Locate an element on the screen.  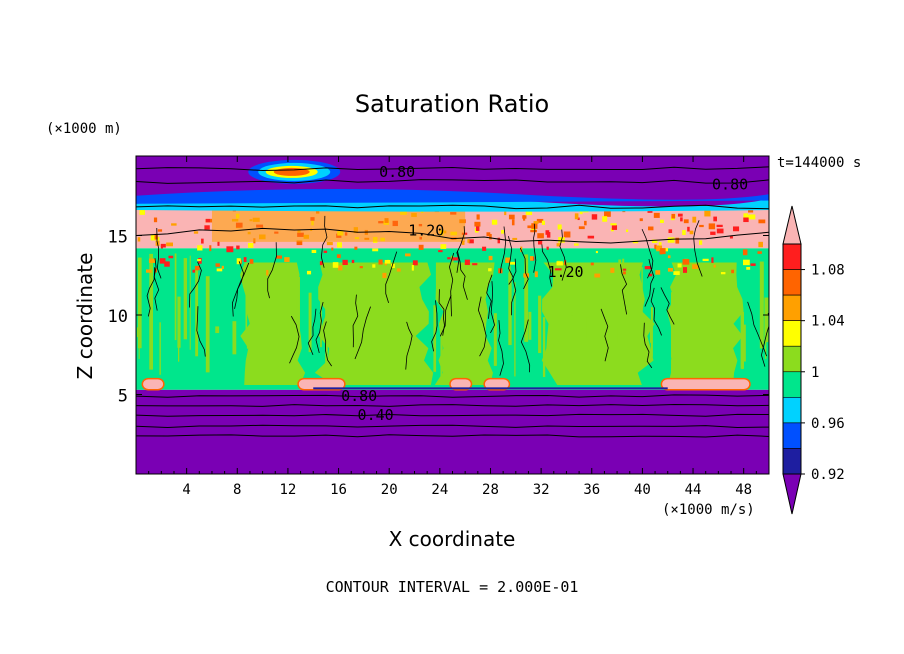
contour-interval-note: CONTOUR INTERVAL = 2.000E-01 is located at coordinates (452, 587).